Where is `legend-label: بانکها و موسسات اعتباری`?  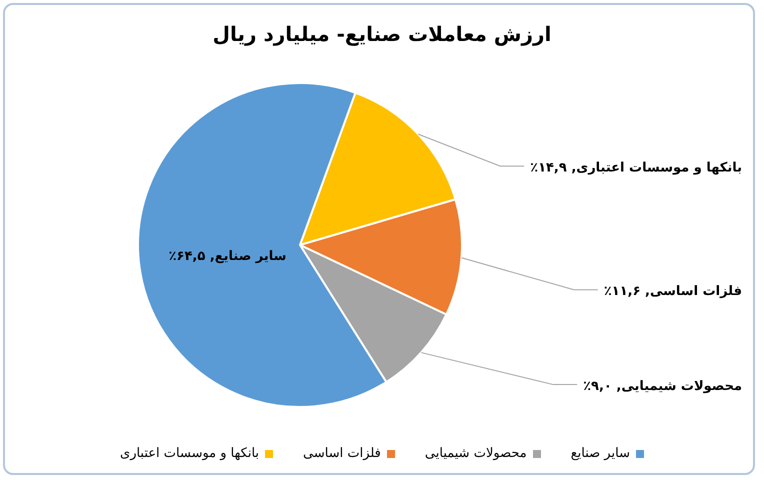 legend-label: بانکها و موسسات اعتباری is located at coordinates (190, 453).